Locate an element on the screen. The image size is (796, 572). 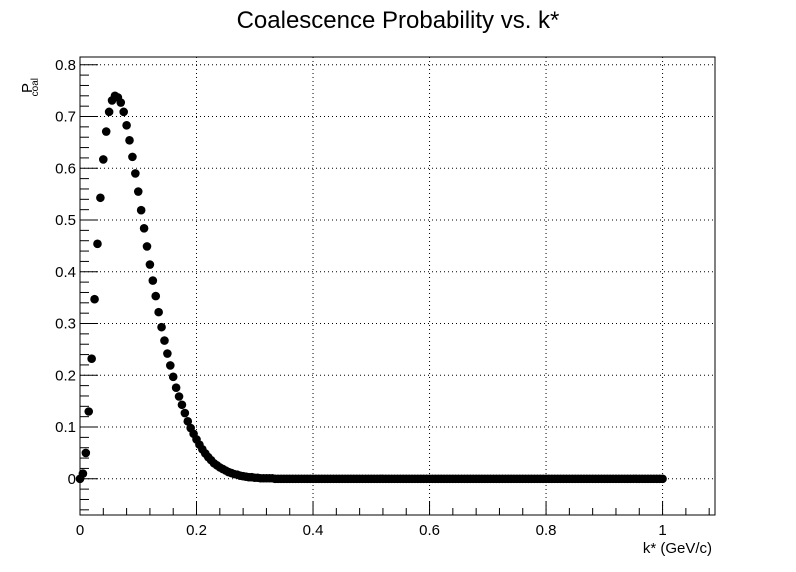
x-axis-title: k* (GeV/c) is located at coordinates (677, 548).